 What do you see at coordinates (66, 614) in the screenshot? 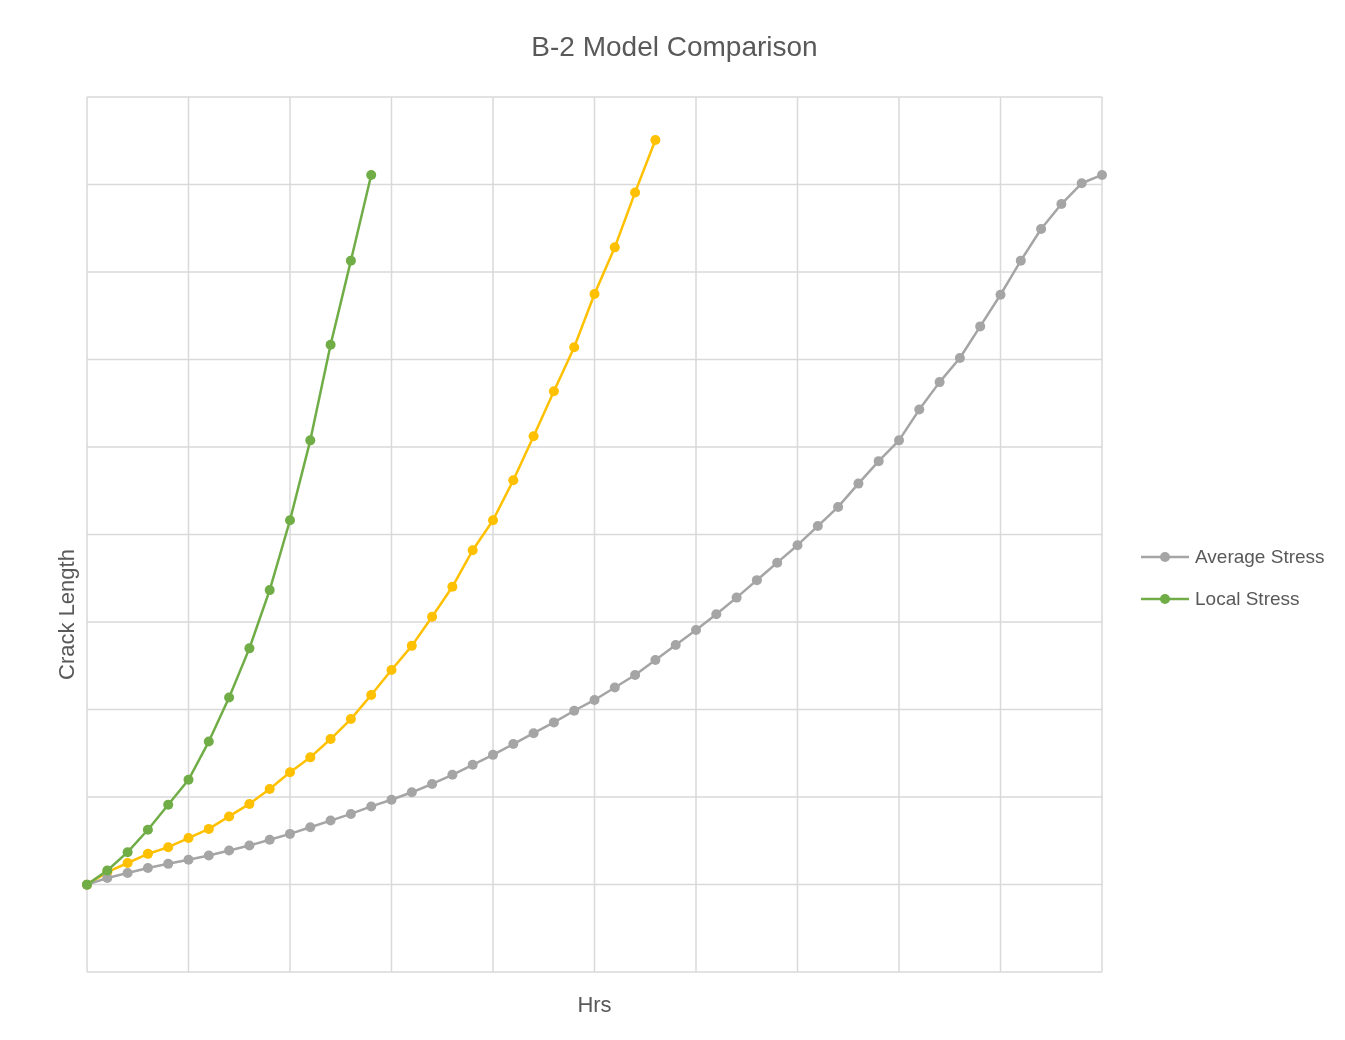
I see `y-axis-title: Crack Length` at bounding box center [66, 614].